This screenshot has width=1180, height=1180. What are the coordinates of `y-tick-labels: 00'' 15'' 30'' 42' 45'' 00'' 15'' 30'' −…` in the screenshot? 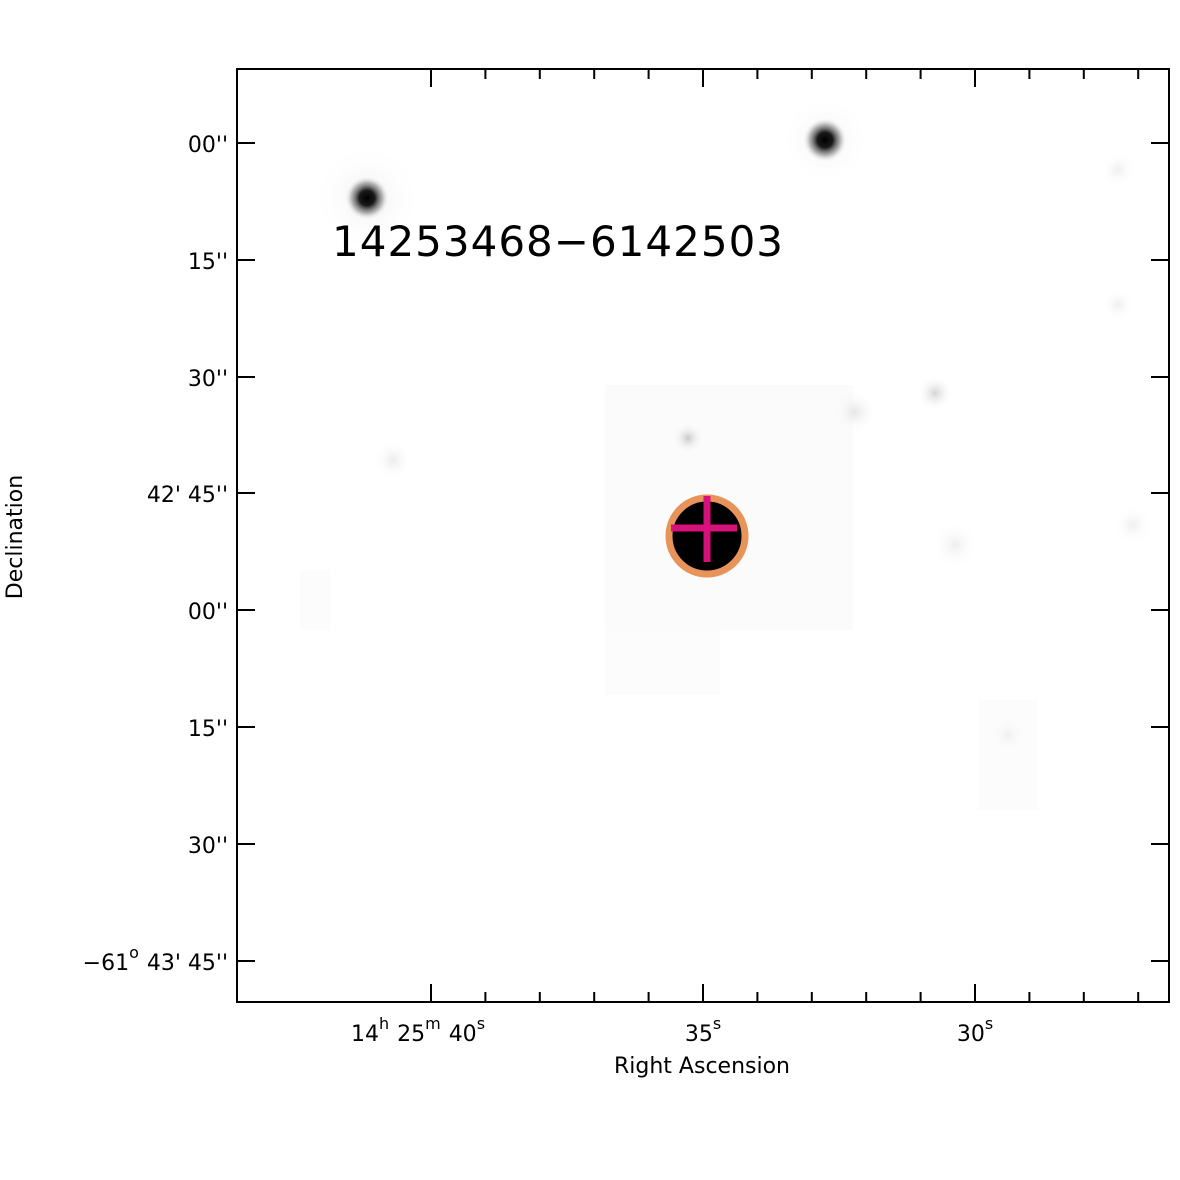 It's located at (155, 554).